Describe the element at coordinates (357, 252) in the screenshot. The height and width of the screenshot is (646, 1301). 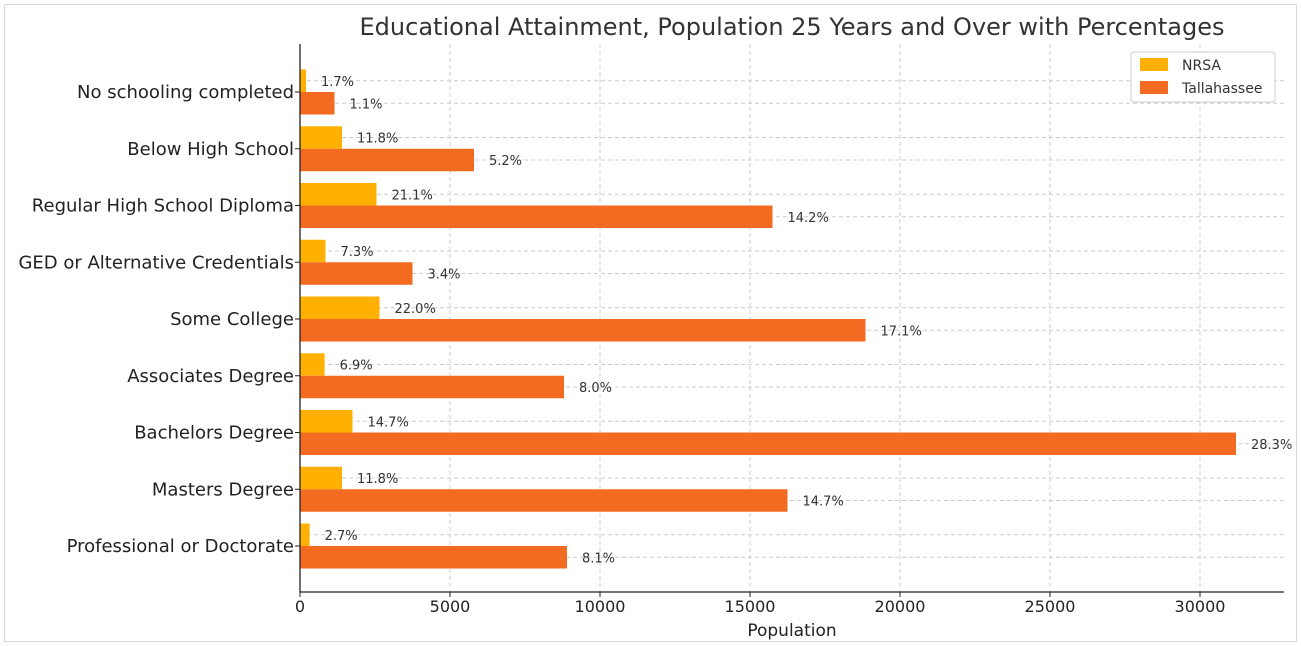
I see `data-label-nrsa: 7.3%` at that location.